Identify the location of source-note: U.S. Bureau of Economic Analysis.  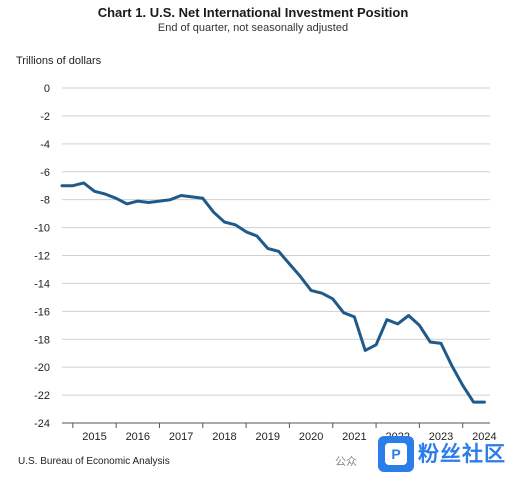
(94, 461).